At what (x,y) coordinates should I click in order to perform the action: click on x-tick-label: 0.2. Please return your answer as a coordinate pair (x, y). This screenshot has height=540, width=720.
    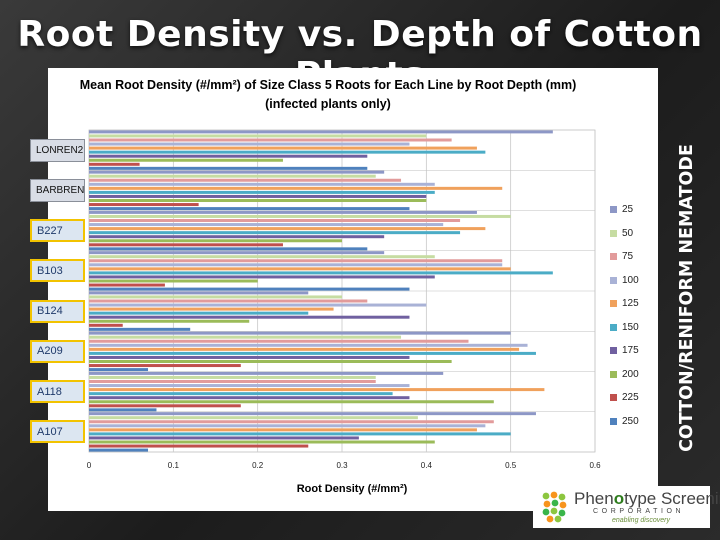
    Looking at the image, I should click on (258, 465).